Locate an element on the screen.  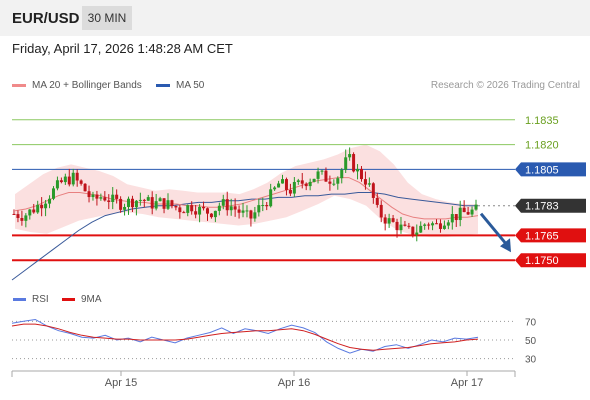
legend-rsi: RSI is located at coordinates (31, 299).